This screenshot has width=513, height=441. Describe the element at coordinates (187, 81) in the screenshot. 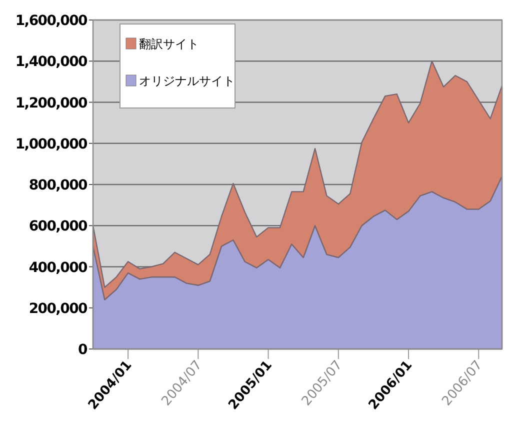

I see `legend-label: オリジナルサイト` at that location.